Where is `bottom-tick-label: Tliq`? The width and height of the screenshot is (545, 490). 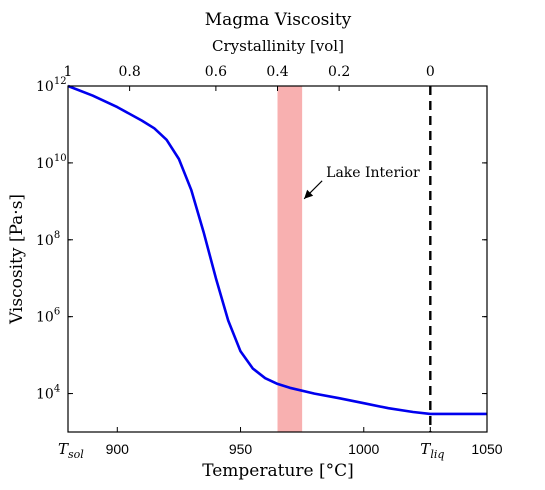
bottom-tick-label: Tliq is located at coordinates (432, 450).